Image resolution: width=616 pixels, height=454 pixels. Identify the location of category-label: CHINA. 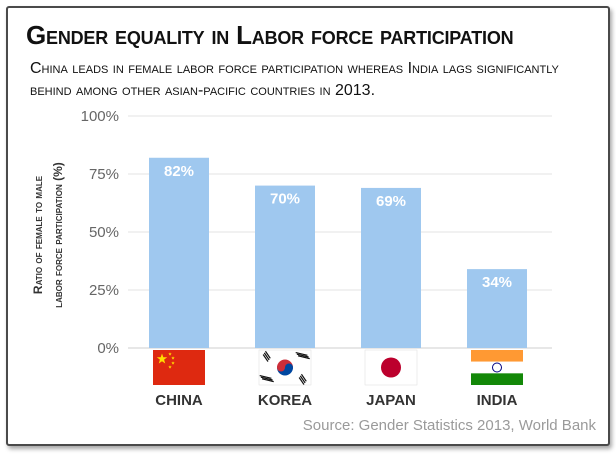
(179, 400).